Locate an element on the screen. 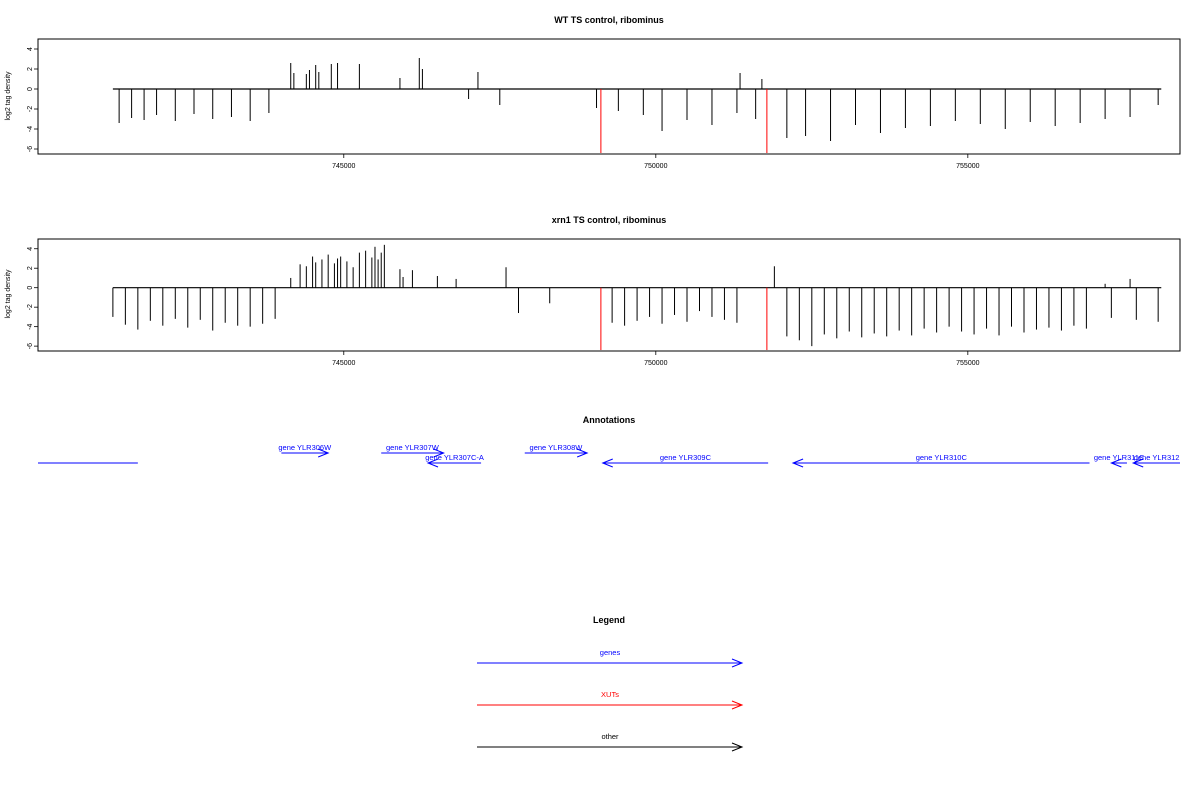 The height and width of the screenshot is (800, 1200). gene-annotation: gene YLR306W is located at coordinates (305, 450).